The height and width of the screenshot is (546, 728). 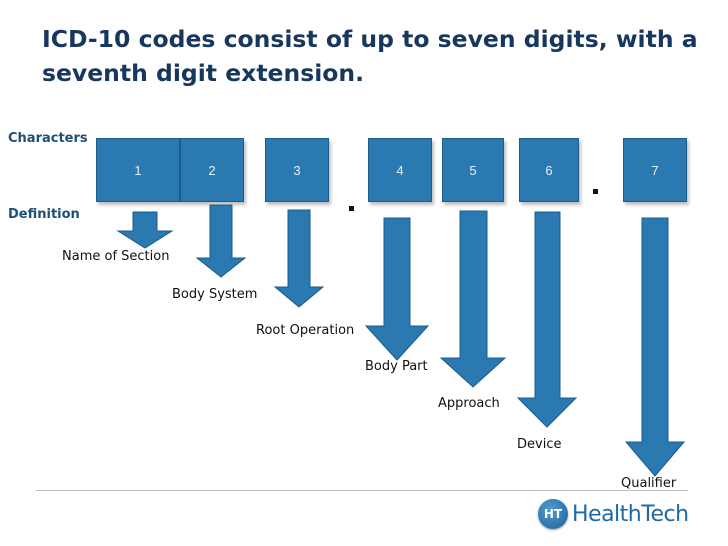 What do you see at coordinates (469, 403) in the screenshot?
I see `definition-approach: Approach` at bounding box center [469, 403].